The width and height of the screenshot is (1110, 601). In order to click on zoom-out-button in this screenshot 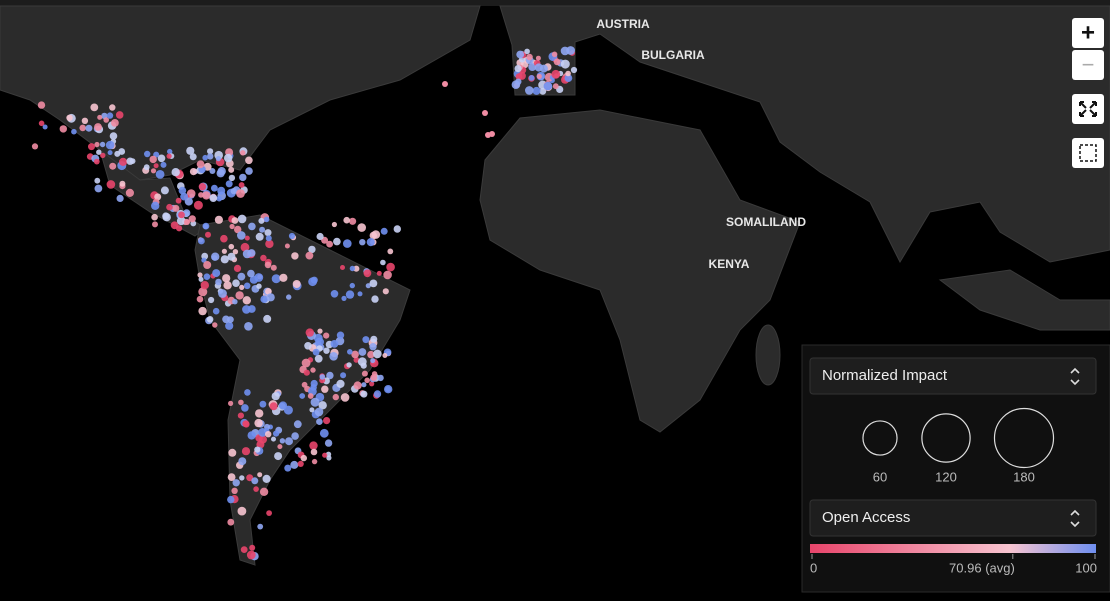, I will do `click(1088, 65)`.